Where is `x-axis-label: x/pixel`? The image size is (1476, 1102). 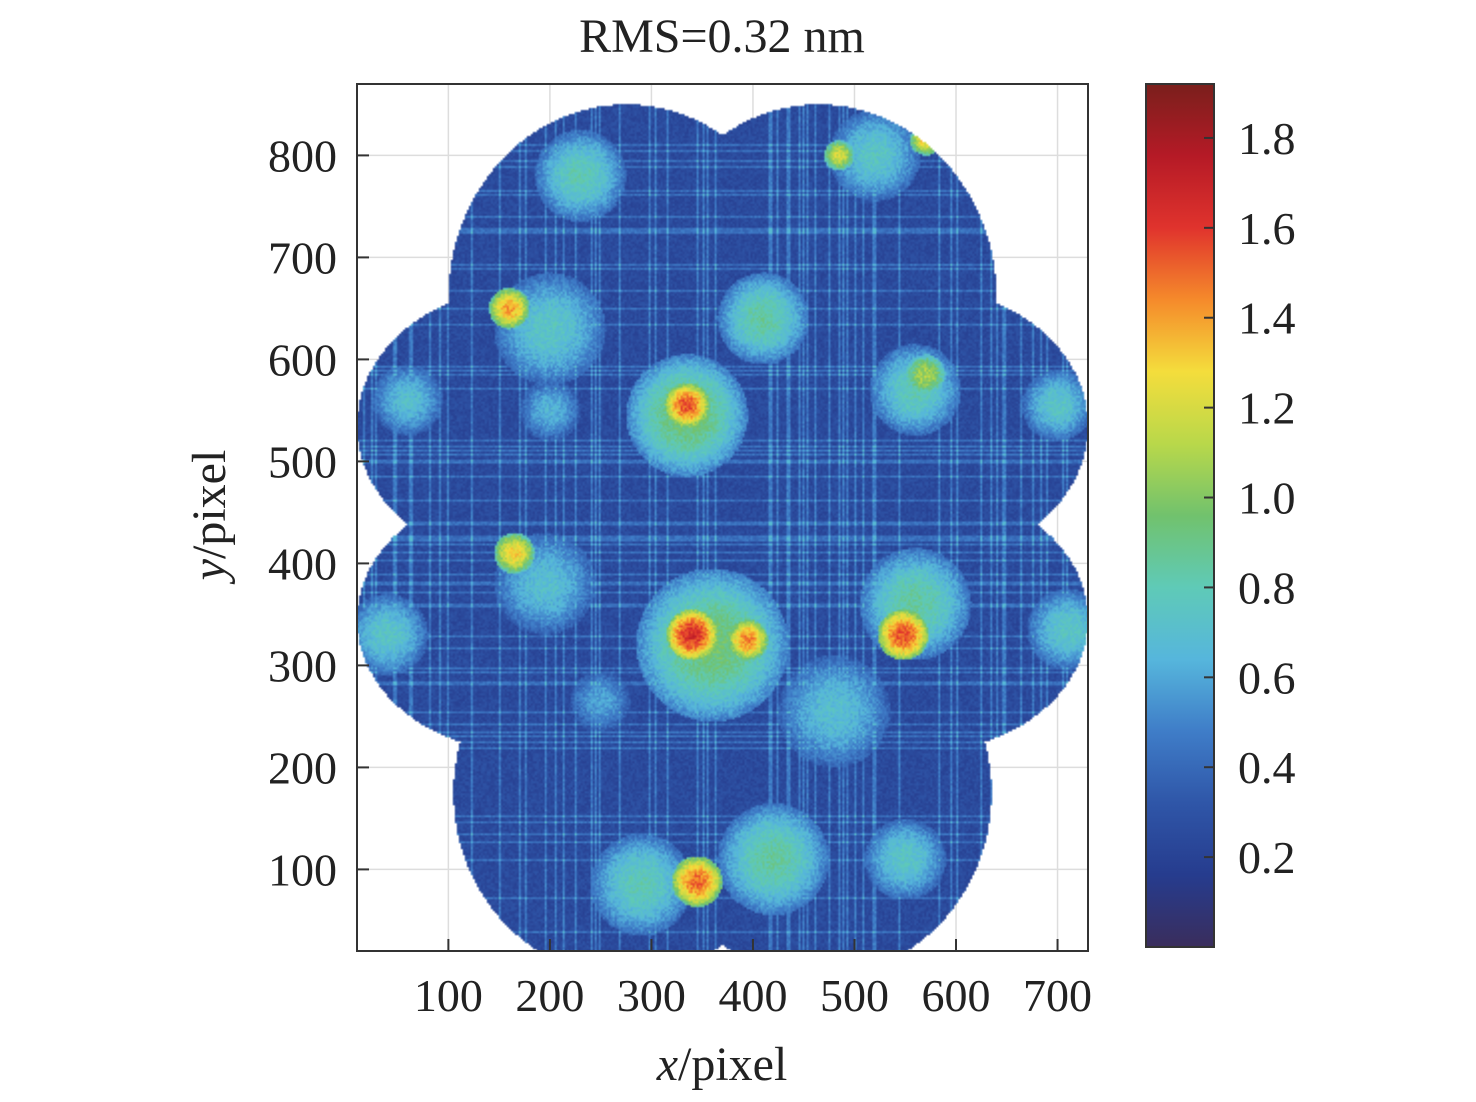 x-axis-label: x/pixel is located at coordinates (722, 1064).